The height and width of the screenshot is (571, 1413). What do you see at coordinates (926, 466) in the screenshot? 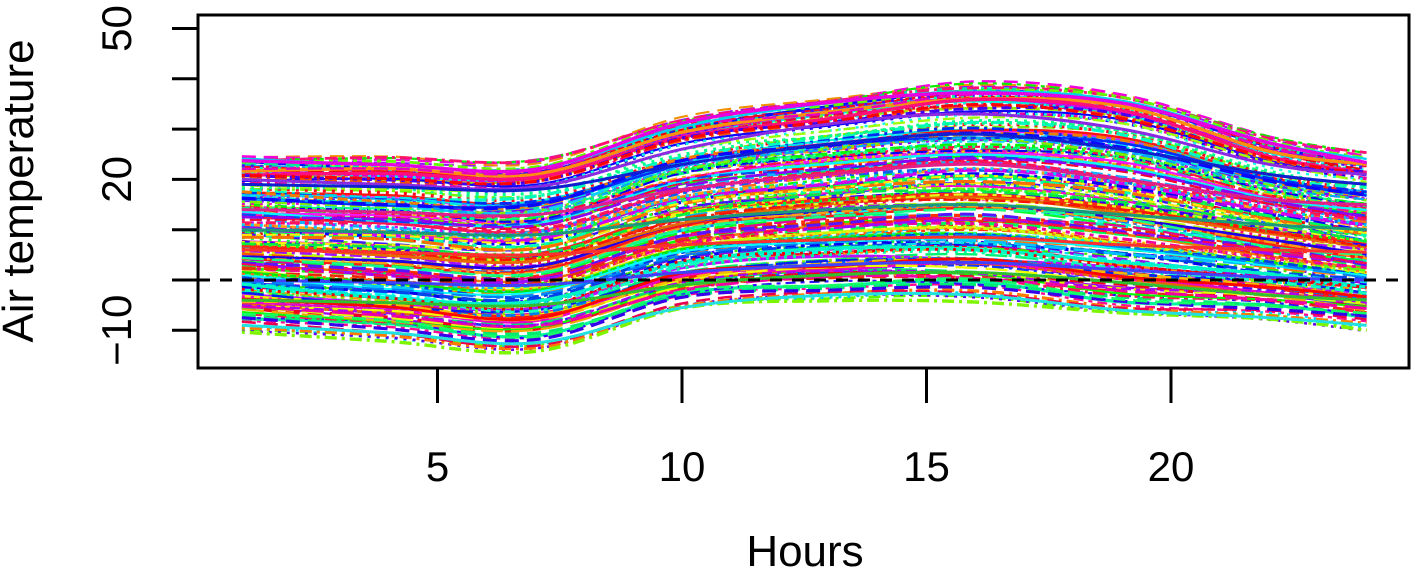
I see `x-tick-label: 15` at bounding box center [926, 466].